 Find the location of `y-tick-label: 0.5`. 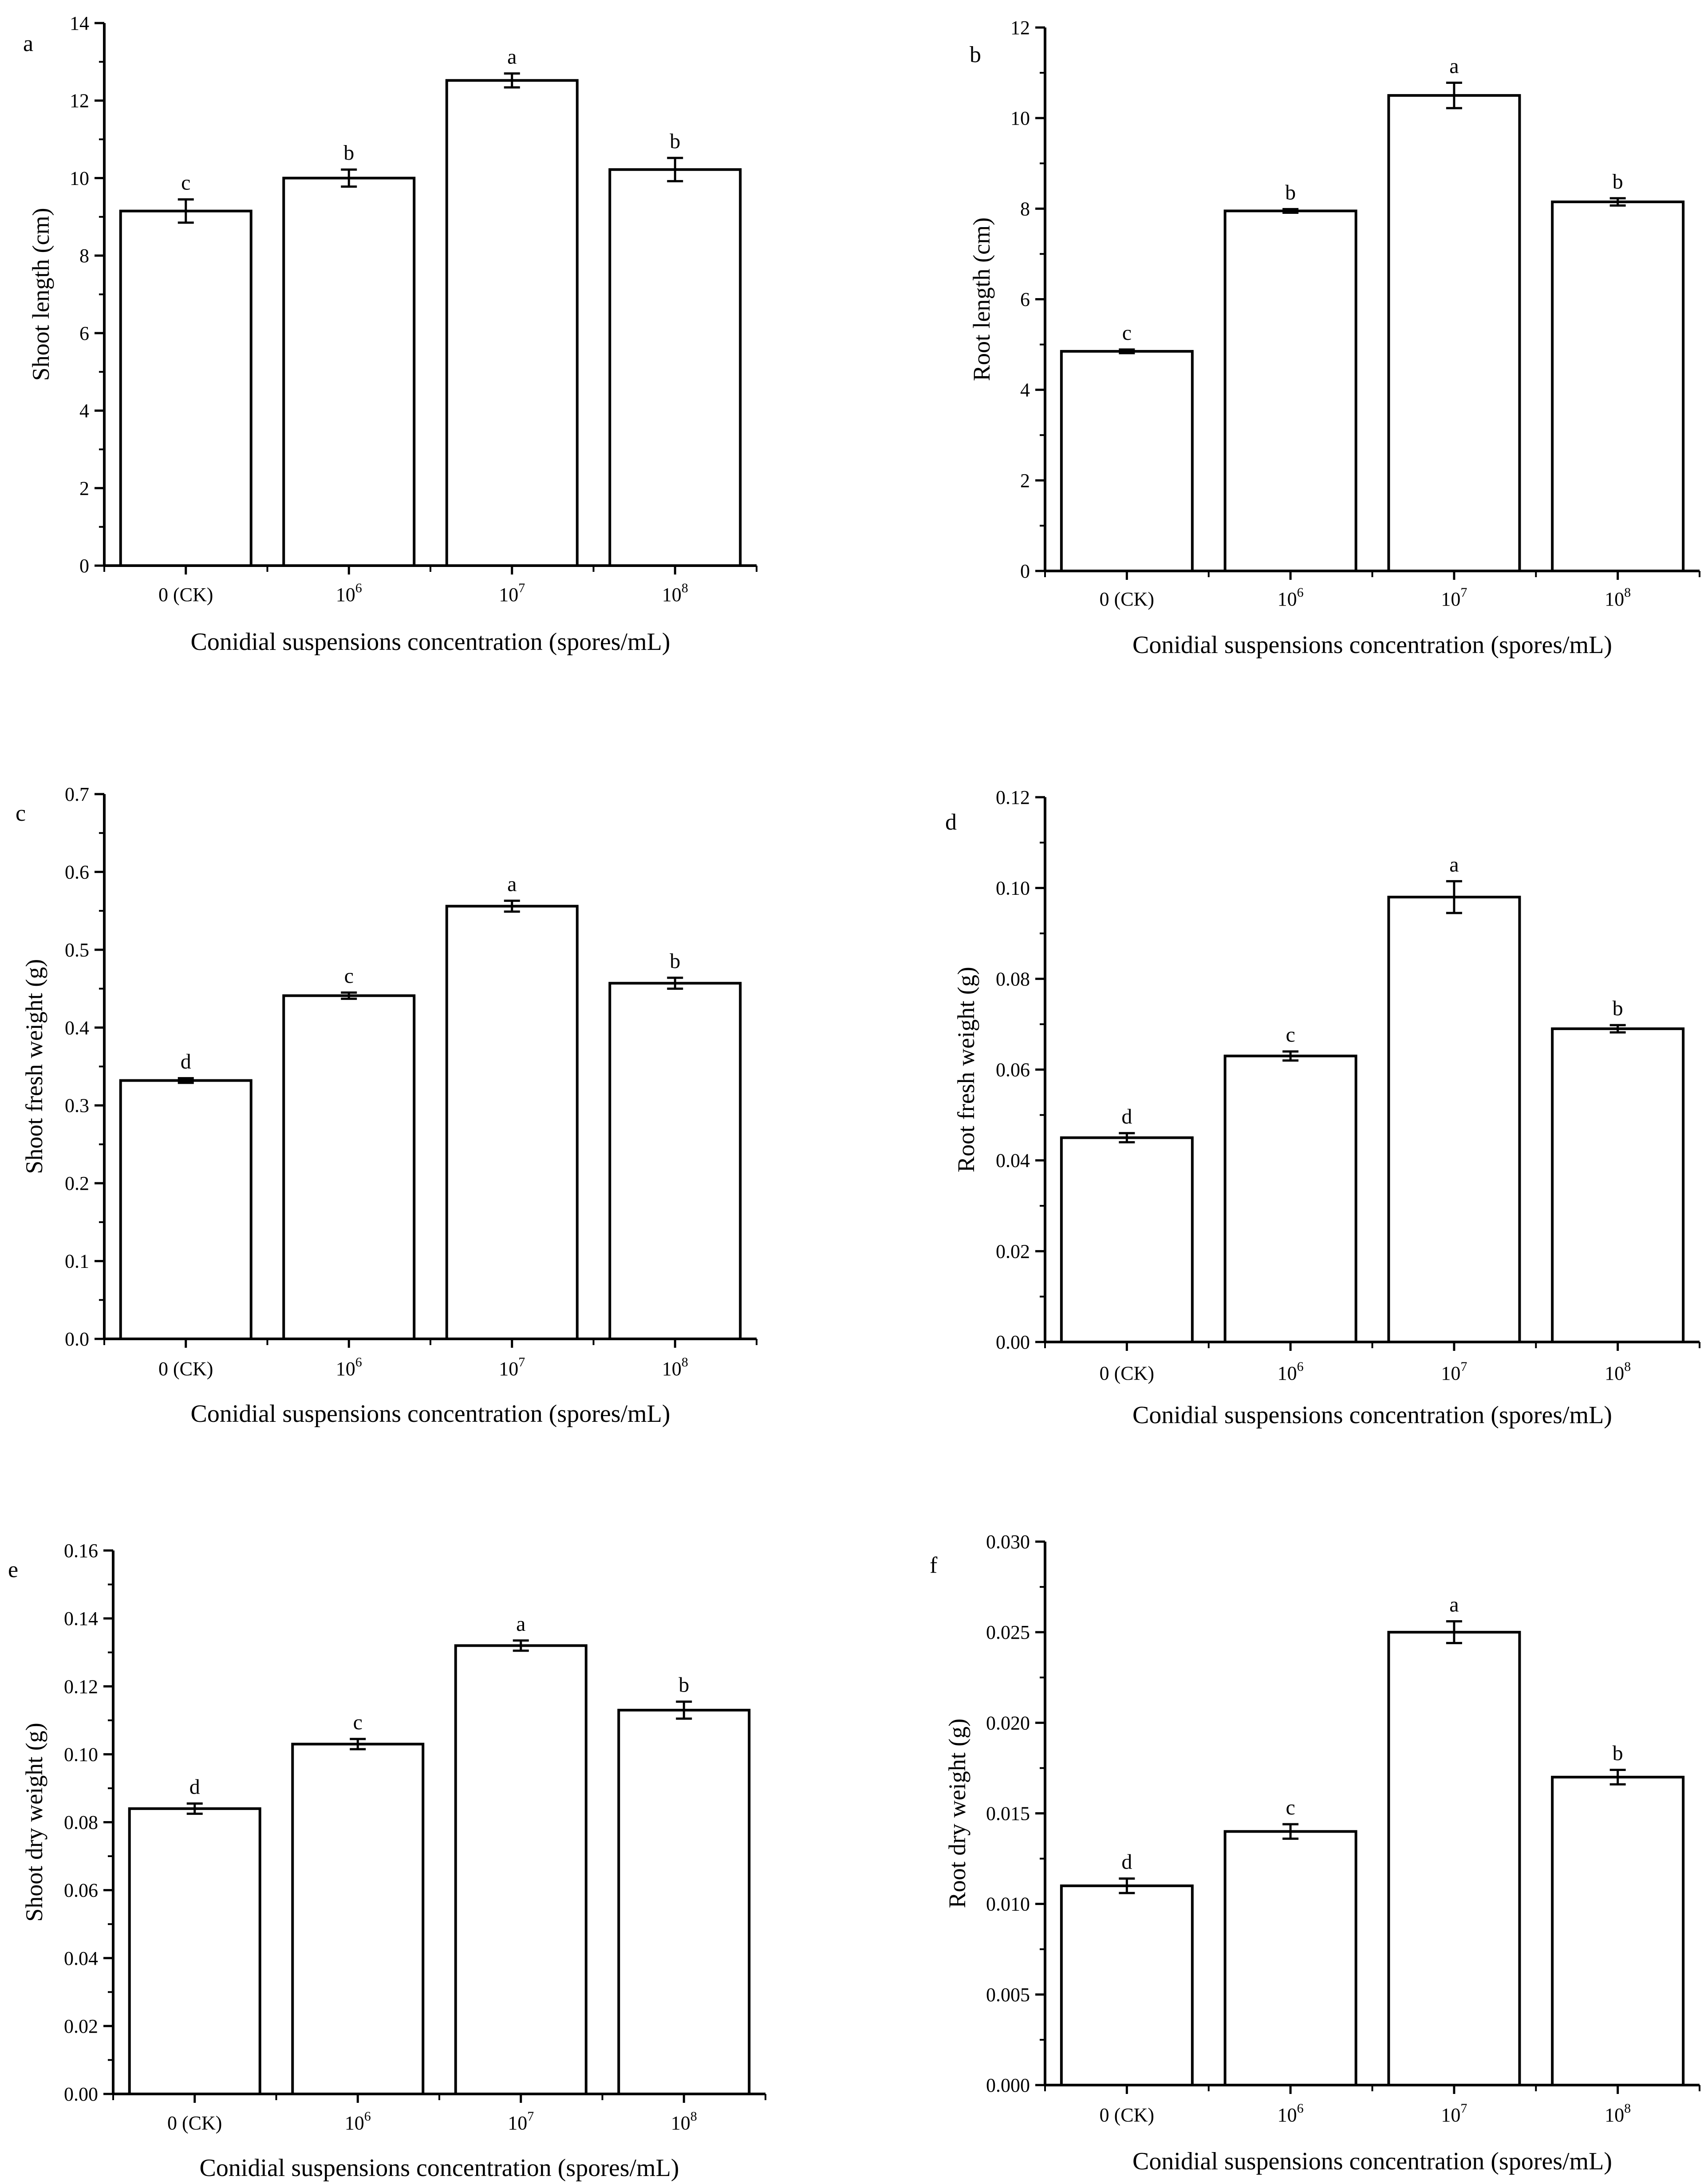

y-tick-label: 0.5 is located at coordinates (77, 950).